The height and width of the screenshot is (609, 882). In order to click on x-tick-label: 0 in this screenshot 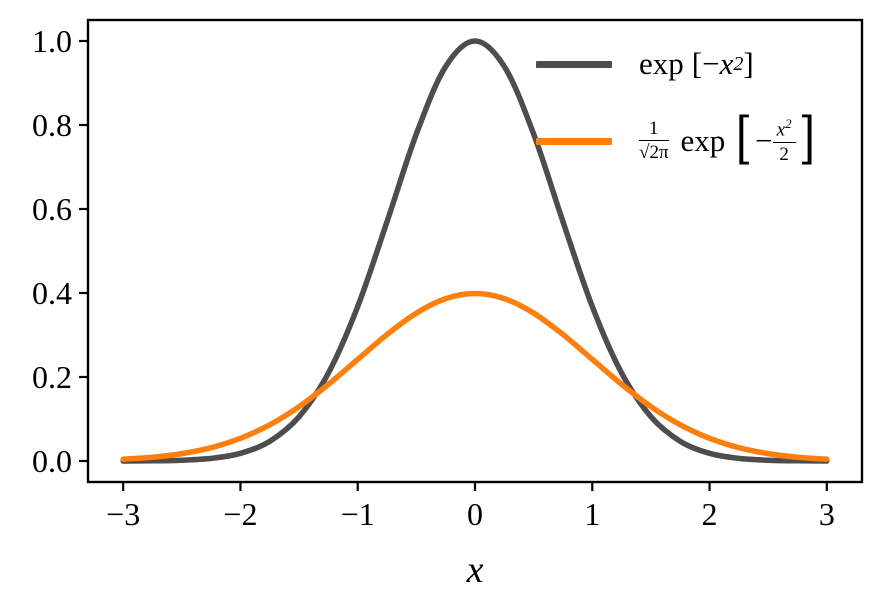, I will do `click(475, 514)`.